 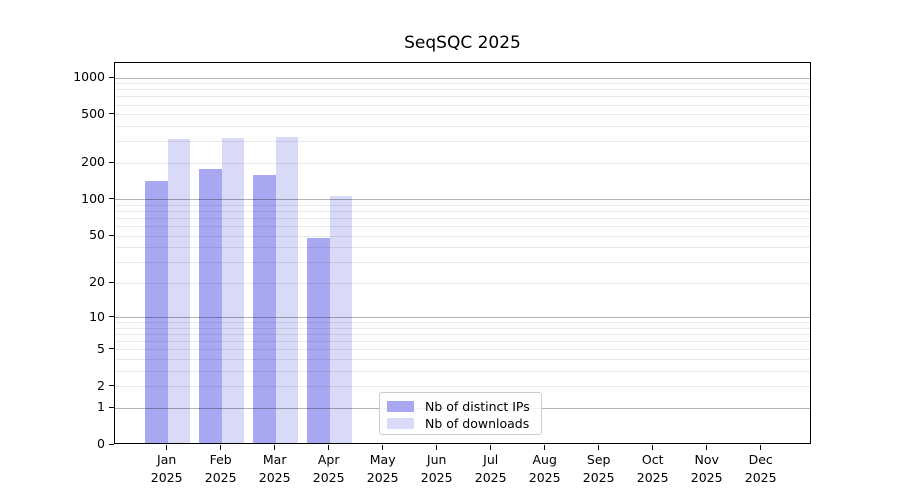 I want to click on x-tick-label-nov: Nov 2025, so click(x=707, y=468).